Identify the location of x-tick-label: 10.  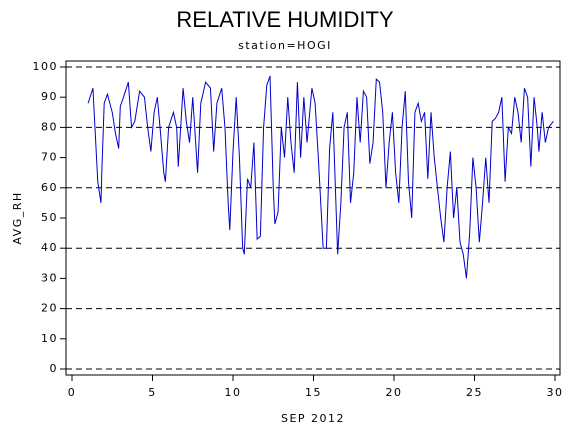
(233, 392).